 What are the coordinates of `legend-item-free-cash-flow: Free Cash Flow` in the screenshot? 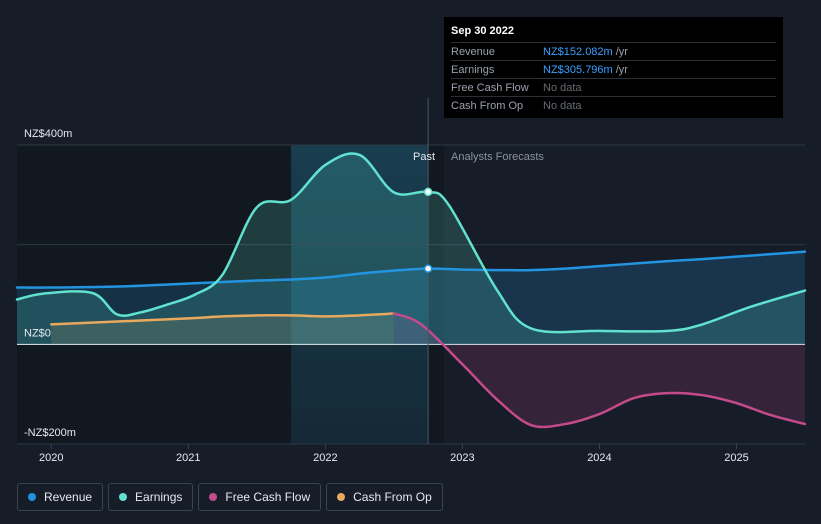 It's located at (260, 497).